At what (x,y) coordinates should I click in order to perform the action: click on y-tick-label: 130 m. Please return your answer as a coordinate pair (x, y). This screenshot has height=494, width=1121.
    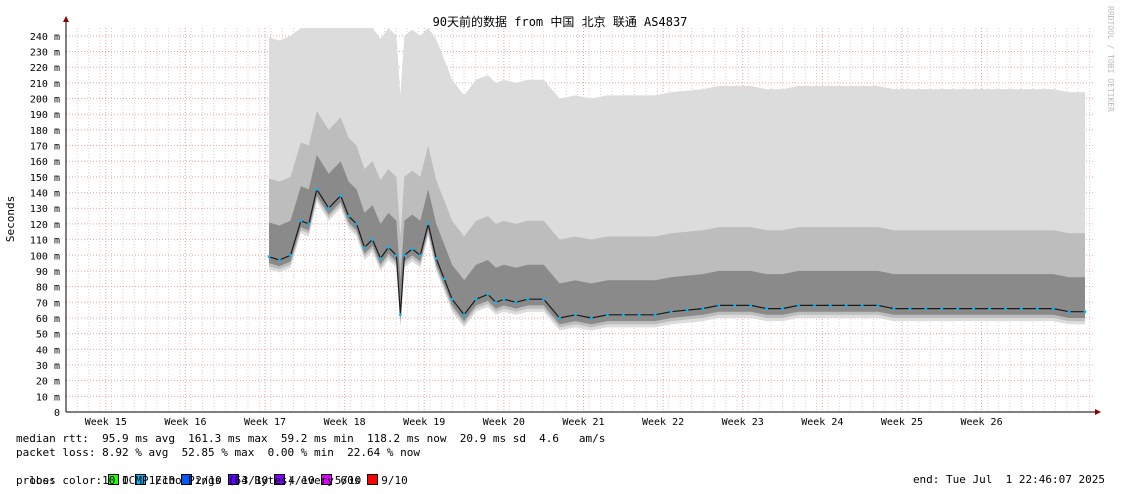
    Looking at the image, I should click on (45, 209).